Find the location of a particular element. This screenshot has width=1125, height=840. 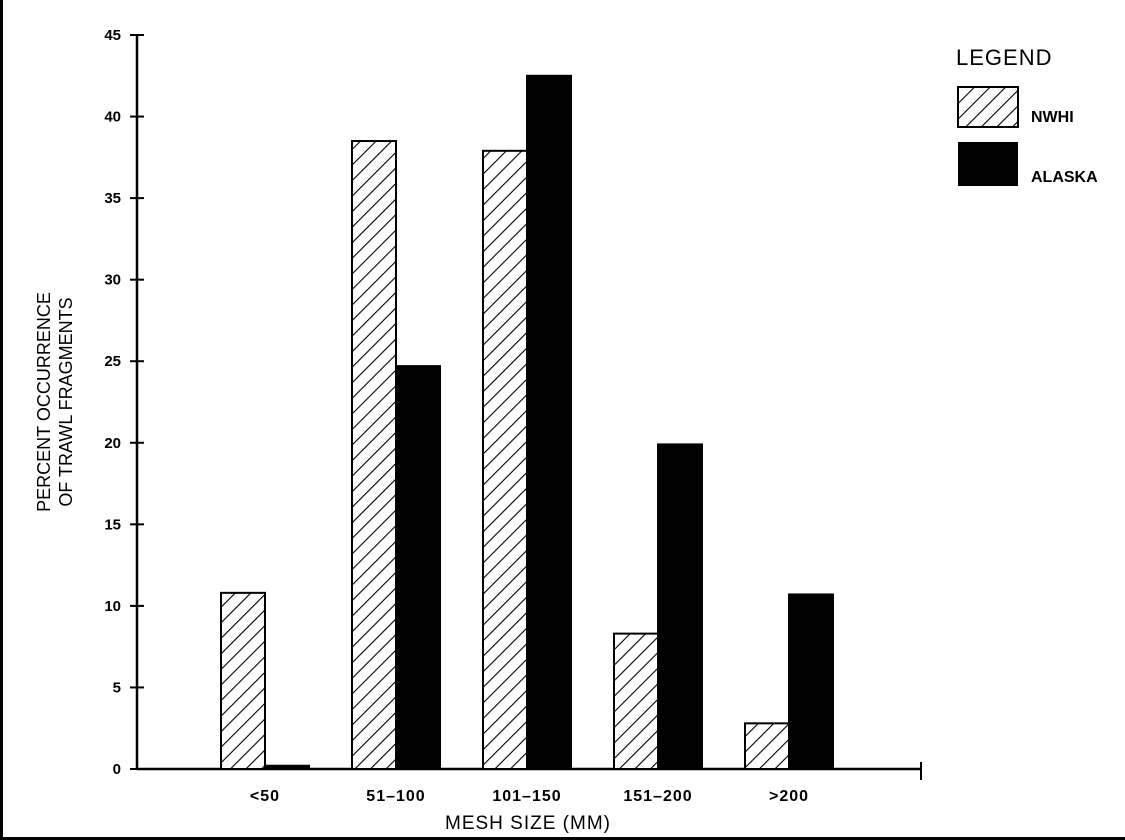

y-axis-title-line-1: PERCENT OCCURRENCE is located at coordinates (44, 402).